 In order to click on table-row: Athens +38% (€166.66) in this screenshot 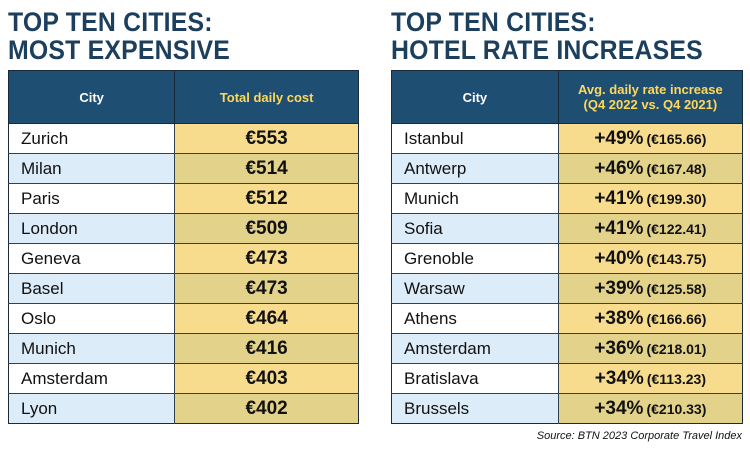, I will do `click(567, 318)`.